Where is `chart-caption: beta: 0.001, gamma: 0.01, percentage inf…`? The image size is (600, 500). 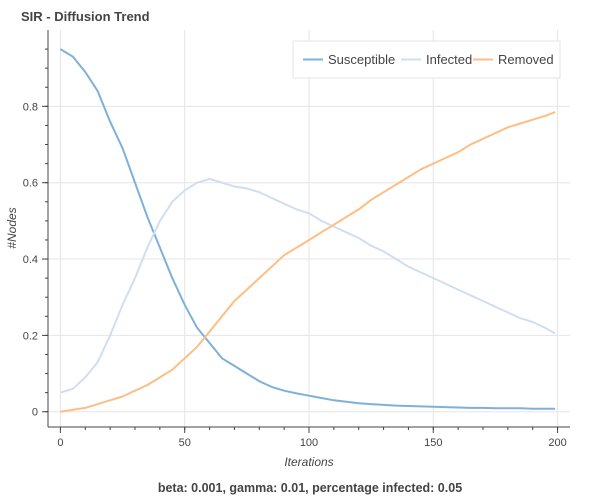
chart-caption: beta: 0.001, gamma: 0.01, percentage inf… is located at coordinates (310, 488).